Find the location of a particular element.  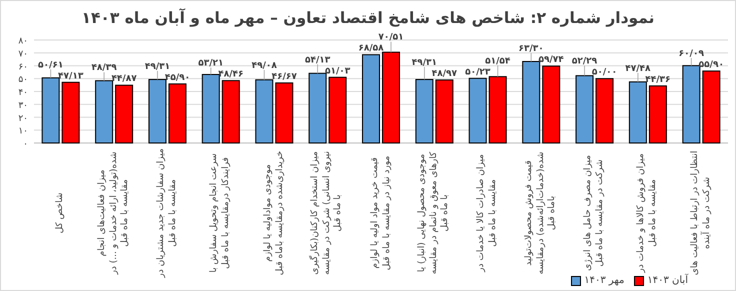

ytick: ۲۰ is located at coordinates (23, 119).